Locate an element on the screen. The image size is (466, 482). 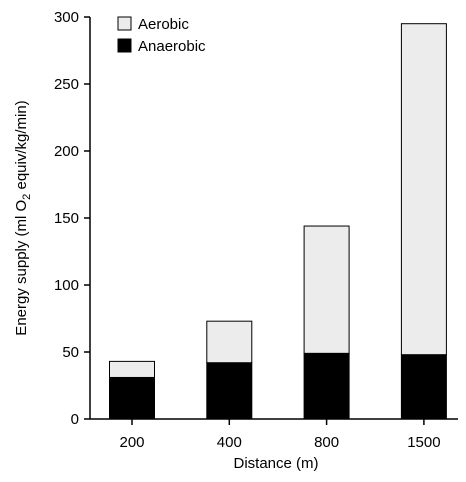
legend: Aerobic Anaerobic is located at coordinates (161, 35).